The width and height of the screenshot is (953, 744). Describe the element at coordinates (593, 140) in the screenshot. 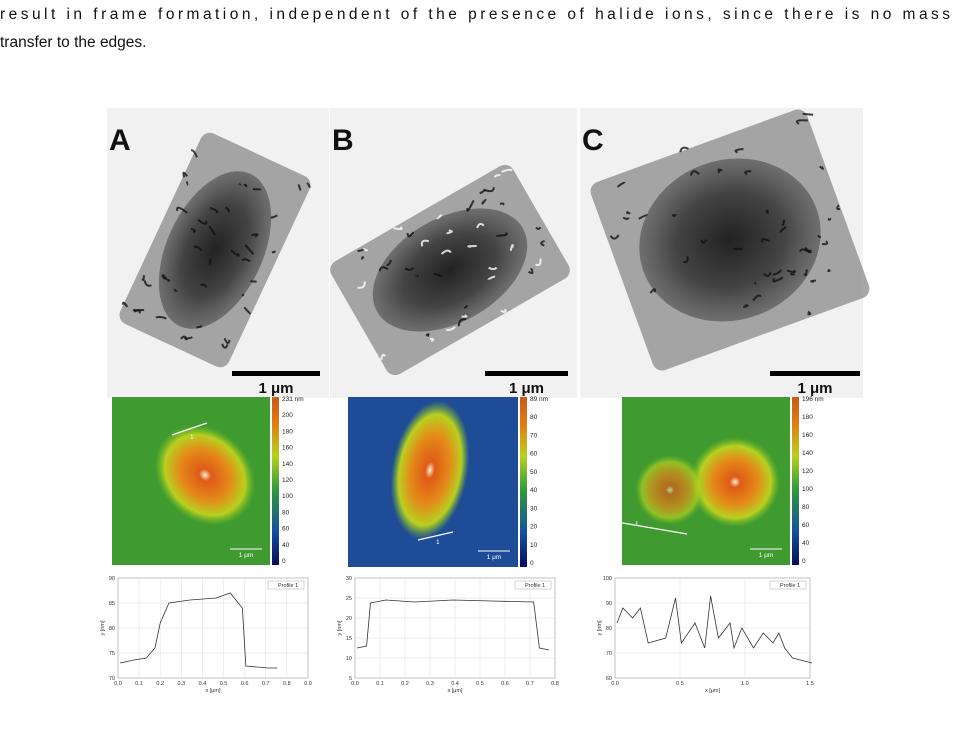

I see `panel-label: C` at that location.